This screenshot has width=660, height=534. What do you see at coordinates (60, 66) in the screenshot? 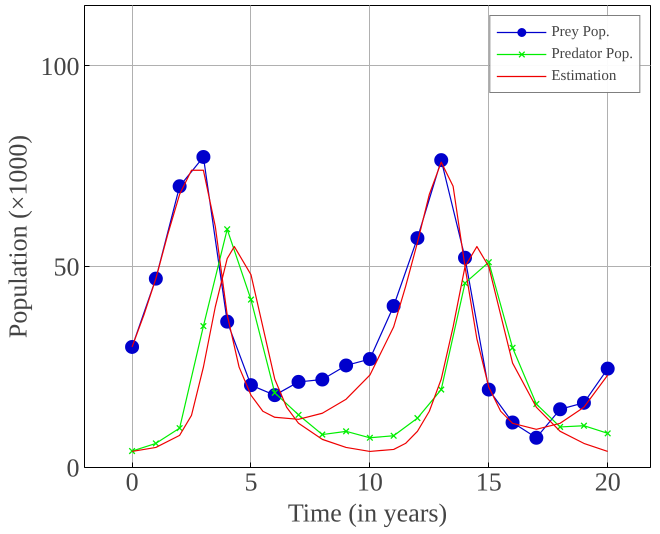
I see `y-tick-label: 100` at bounding box center [60, 66].